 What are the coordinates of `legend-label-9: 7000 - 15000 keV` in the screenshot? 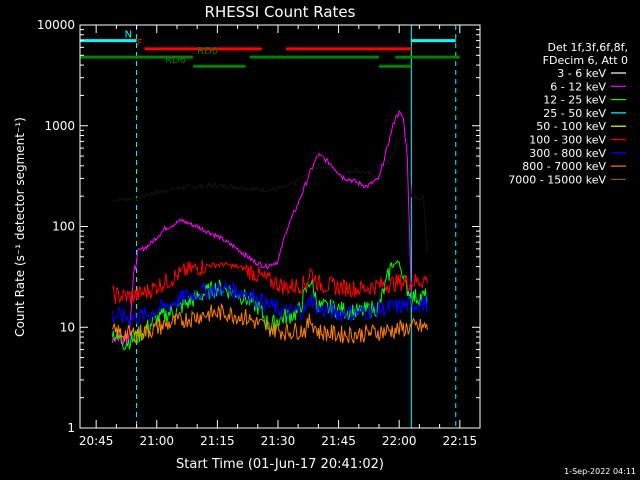 It's located at (557, 179).